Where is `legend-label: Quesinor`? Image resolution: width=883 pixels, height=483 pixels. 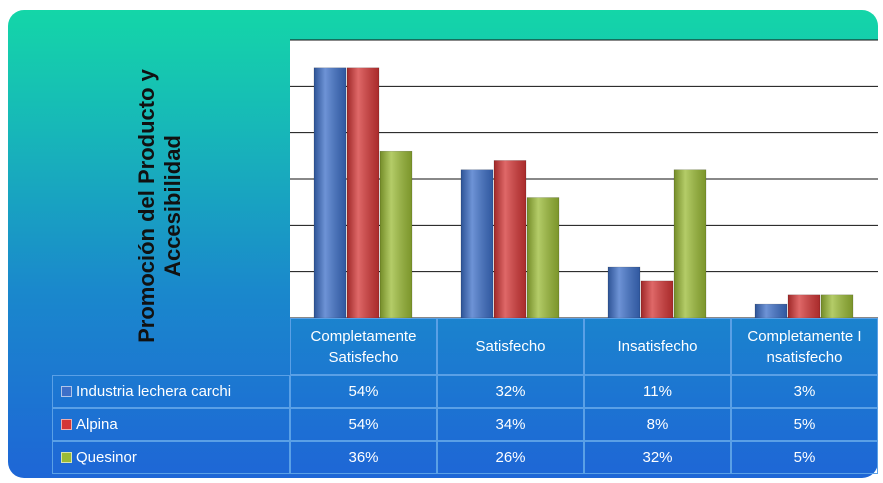
legend-label: Quesinor is located at coordinates (106, 457).